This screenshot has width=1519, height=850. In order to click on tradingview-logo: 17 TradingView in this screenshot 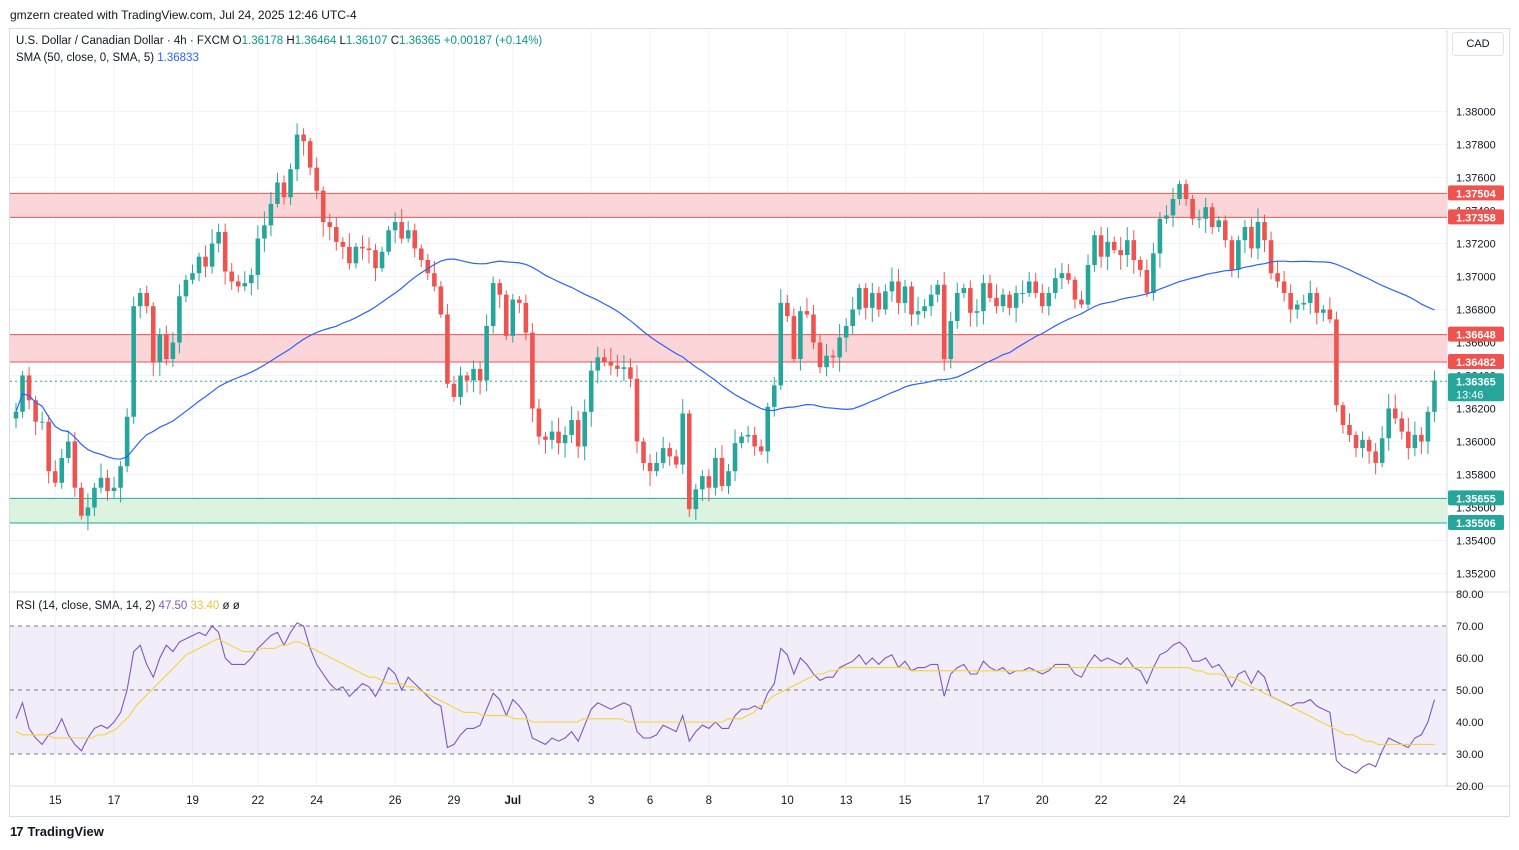, I will do `click(57, 831)`.